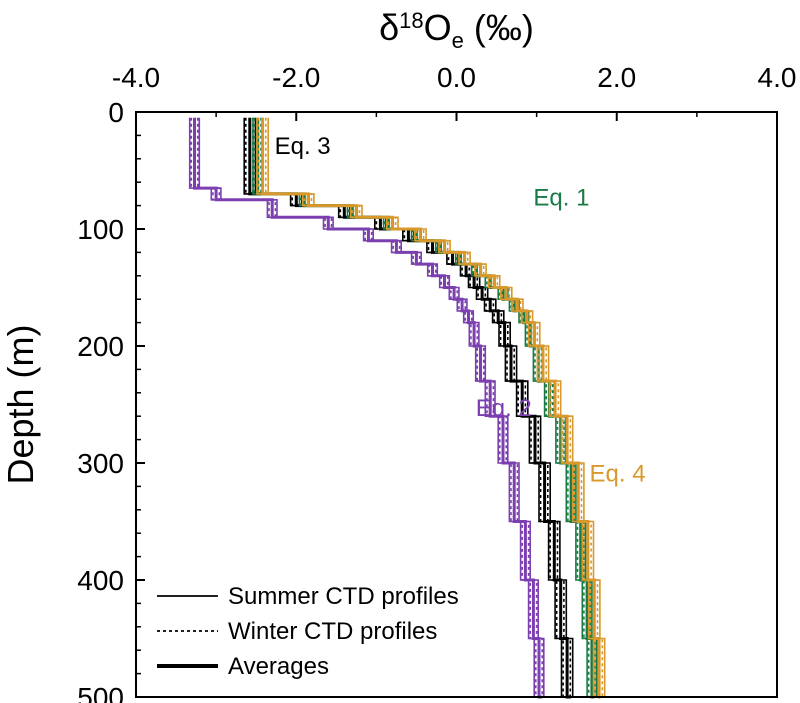 This screenshot has width=800, height=703. What do you see at coordinates (616, 77) in the screenshot?
I see `x-tick-label: 2.0` at bounding box center [616, 77].